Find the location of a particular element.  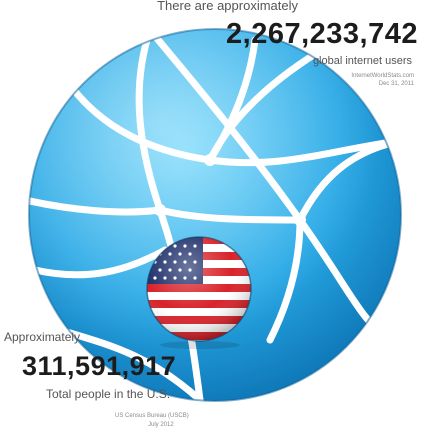

internet-users-number: 2,267,233,742 is located at coordinates (322, 34).